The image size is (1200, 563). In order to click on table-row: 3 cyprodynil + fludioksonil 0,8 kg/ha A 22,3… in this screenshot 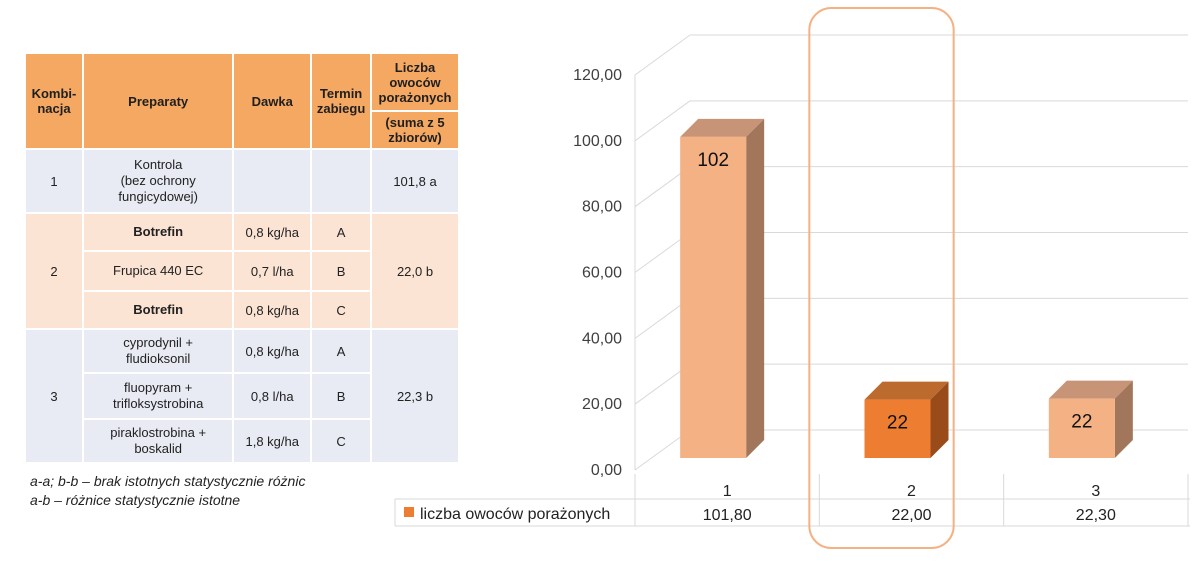, I will do `click(242, 396)`.